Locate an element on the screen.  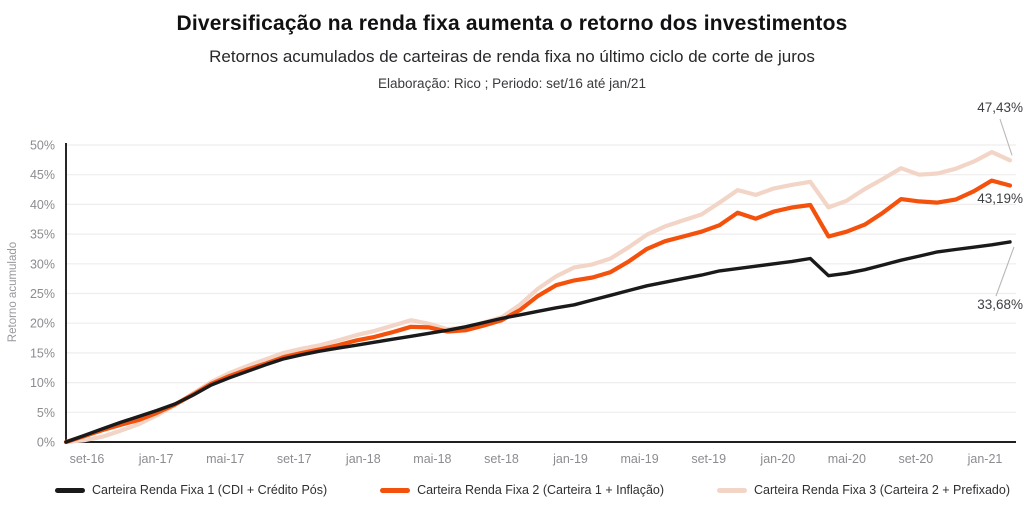
end-value-label-carteira3: 47,43% is located at coordinates (1000, 107).